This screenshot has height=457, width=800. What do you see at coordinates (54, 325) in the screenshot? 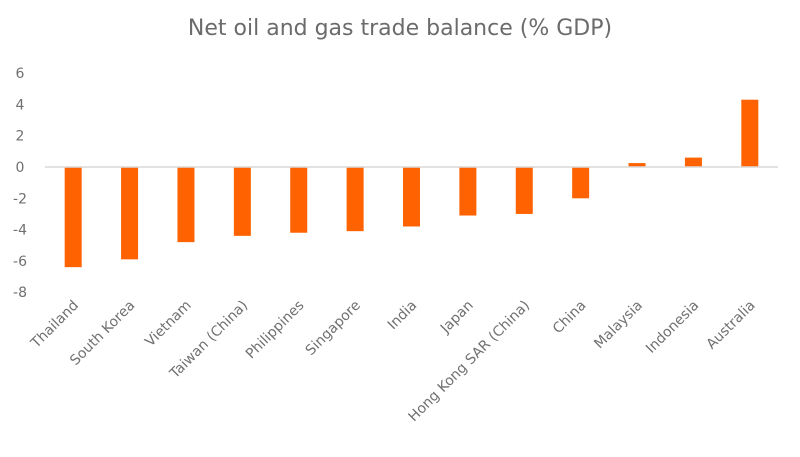
I see `x-tick-label: Thailand` at bounding box center [54, 325].